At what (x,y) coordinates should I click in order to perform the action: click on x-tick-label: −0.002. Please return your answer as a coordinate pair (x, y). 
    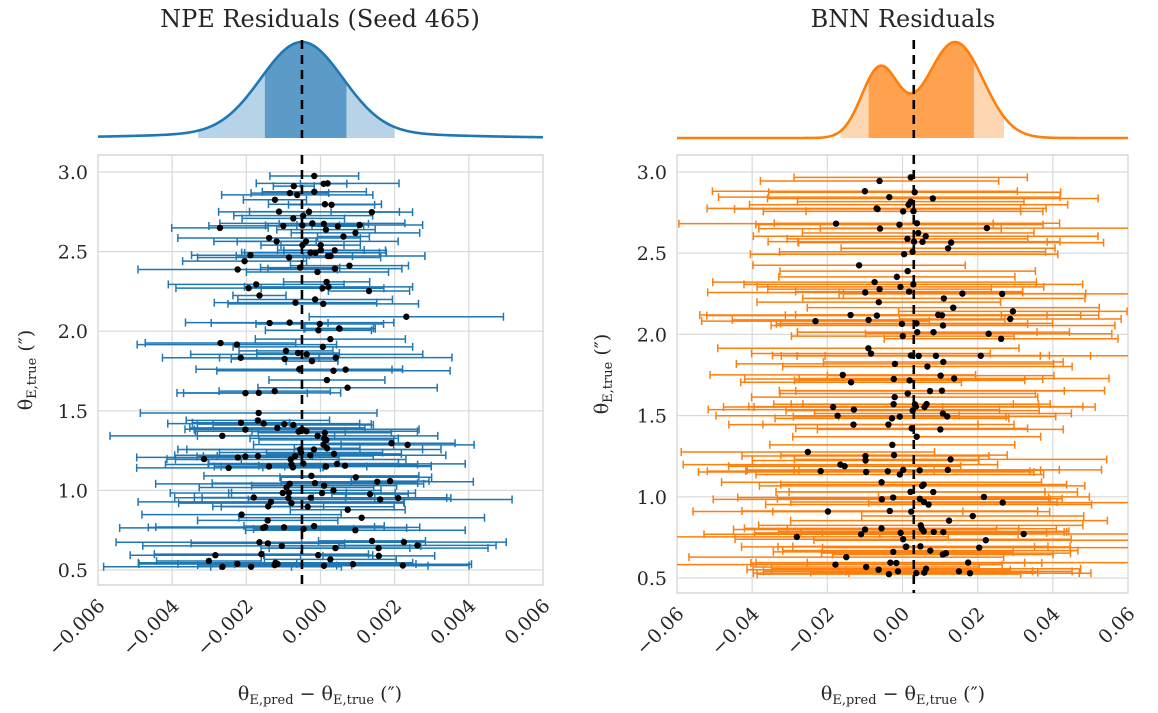
    Looking at the image, I should click on (225, 627).